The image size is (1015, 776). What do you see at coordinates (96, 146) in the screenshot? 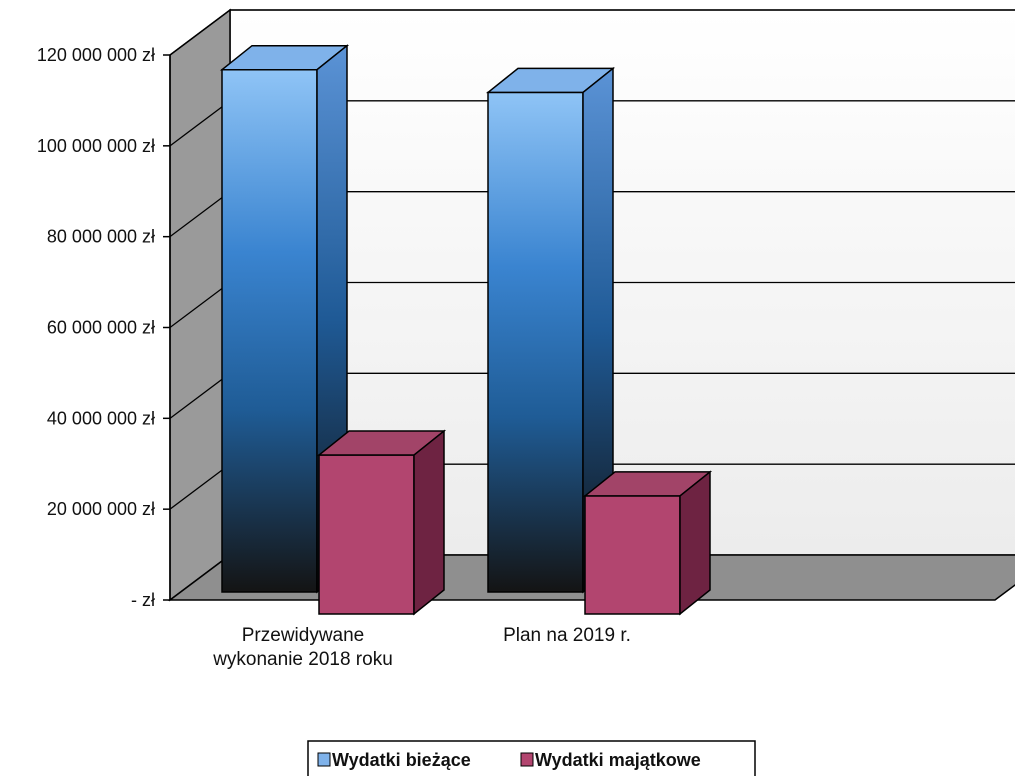
I see `y-tick-label: 100 000 000 zł` at bounding box center [96, 146].